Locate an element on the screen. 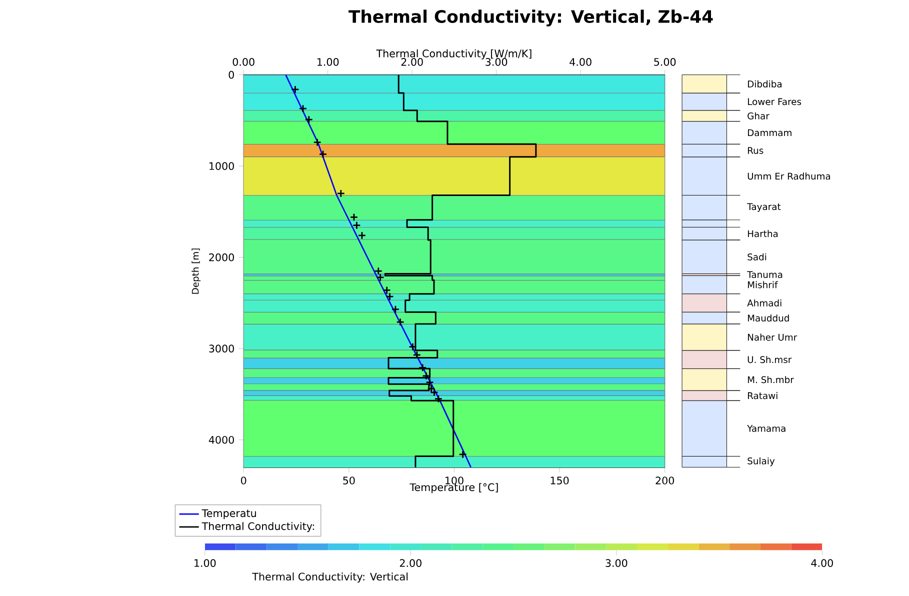  y-tick-label: 1000 is located at coordinates (222, 166).